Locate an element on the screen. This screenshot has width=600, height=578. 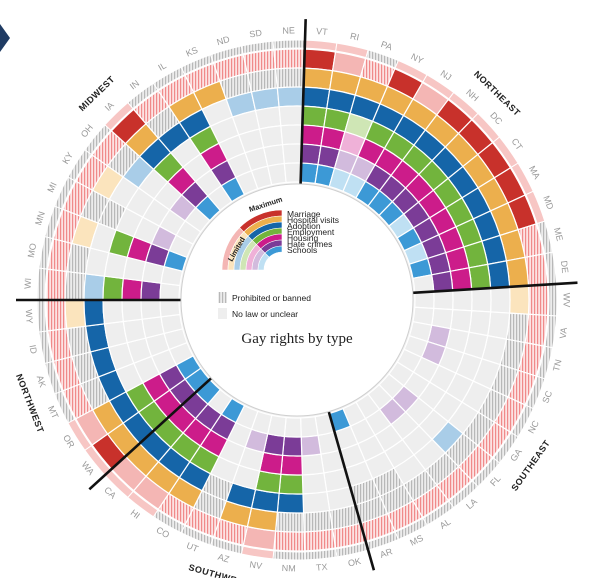
state-label: MN is located at coordinates (40, 218).